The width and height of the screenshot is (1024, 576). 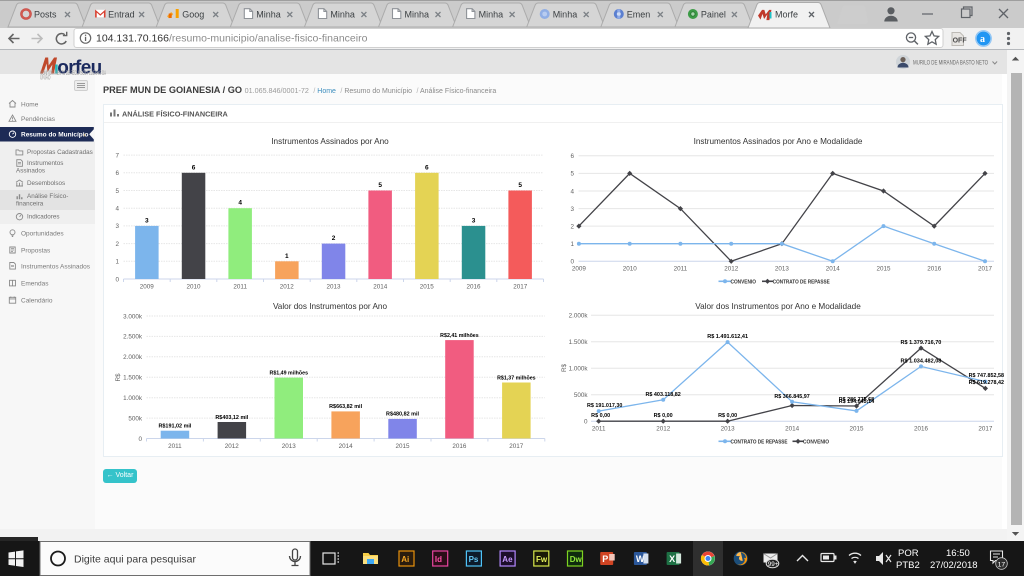 I want to click on svg-text: 27/02/2018, so click(x=954, y=565).